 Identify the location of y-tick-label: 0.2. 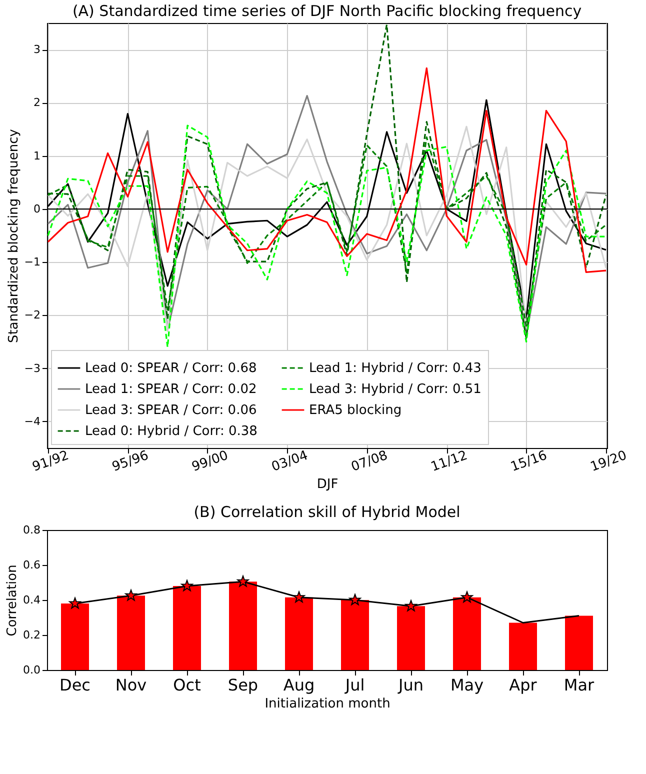
(31, 635).